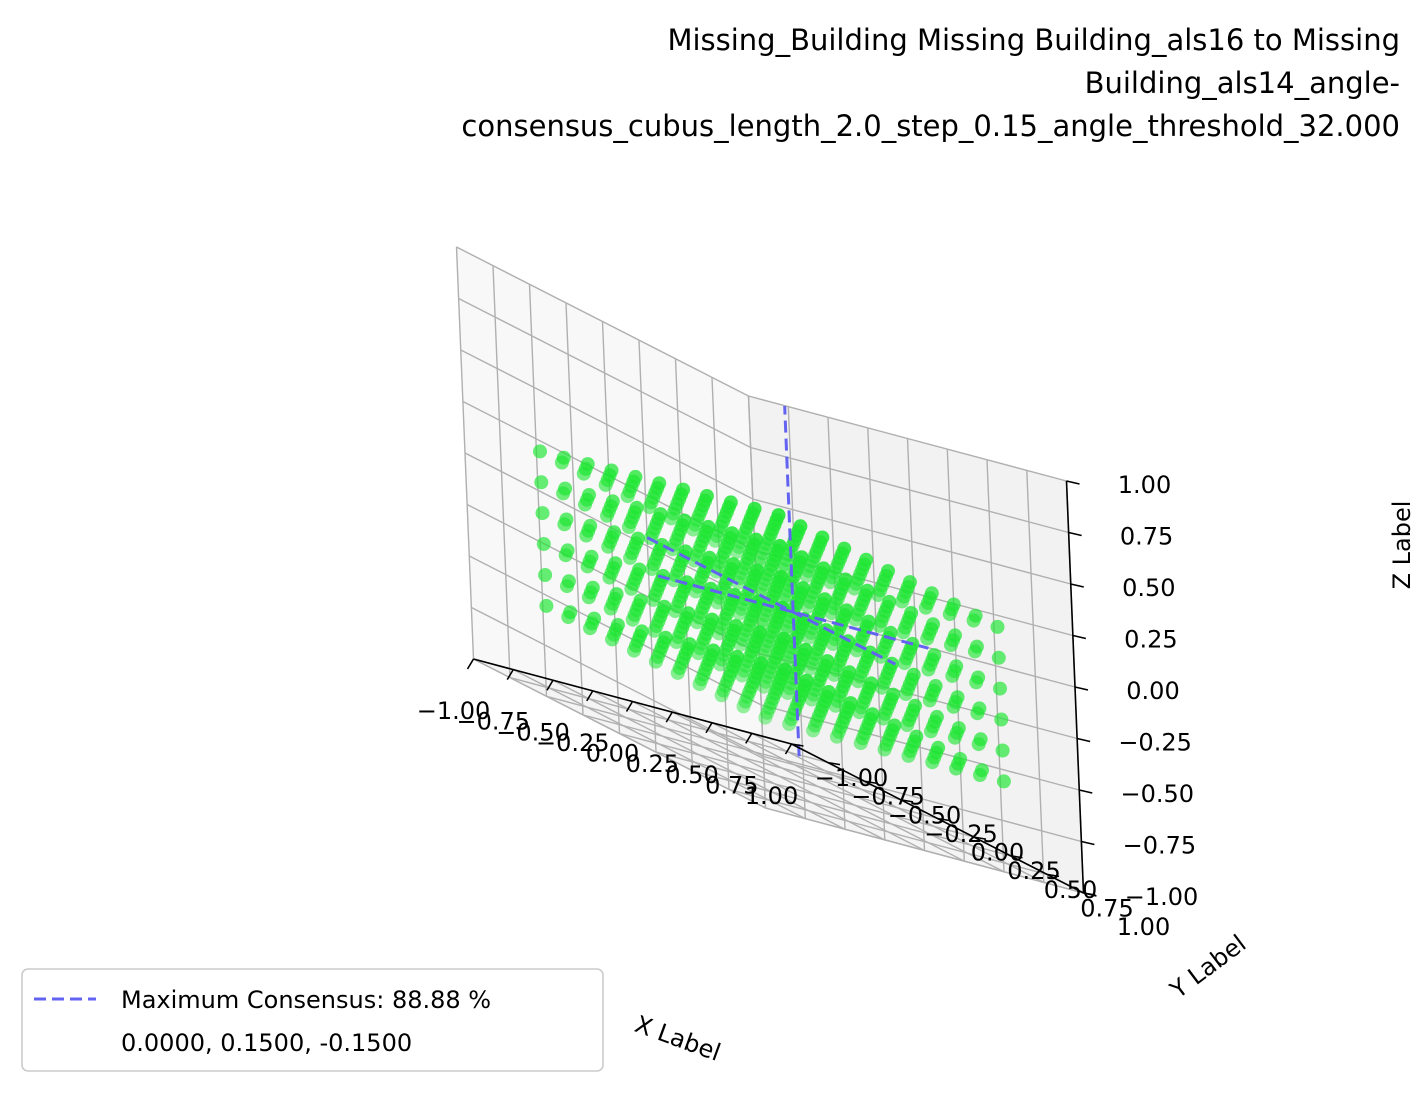  Describe the element at coordinates (1162, 897) in the screenshot. I see `z-tick-label: −1.00` at that location.